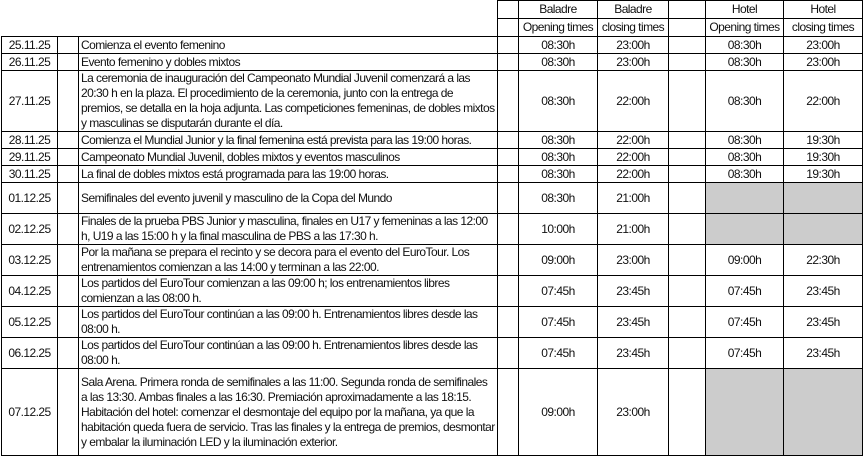  What do you see at coordinates (558, 9) in the screenshot?
I see `header-baladre-open: Baladre` at bounding box center [558, 9].